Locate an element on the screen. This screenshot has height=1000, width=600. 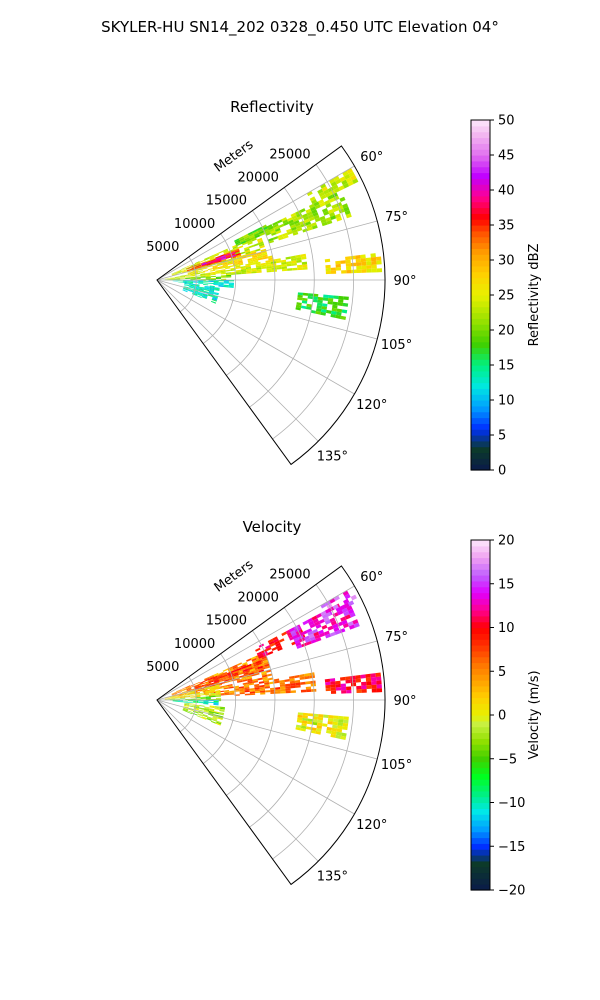
azimuth-tick-label: 135° is located at coordinates (332, 456).